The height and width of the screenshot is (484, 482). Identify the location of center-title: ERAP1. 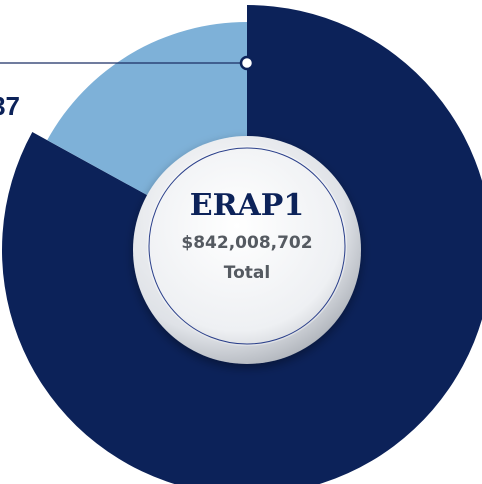
(247, 205).